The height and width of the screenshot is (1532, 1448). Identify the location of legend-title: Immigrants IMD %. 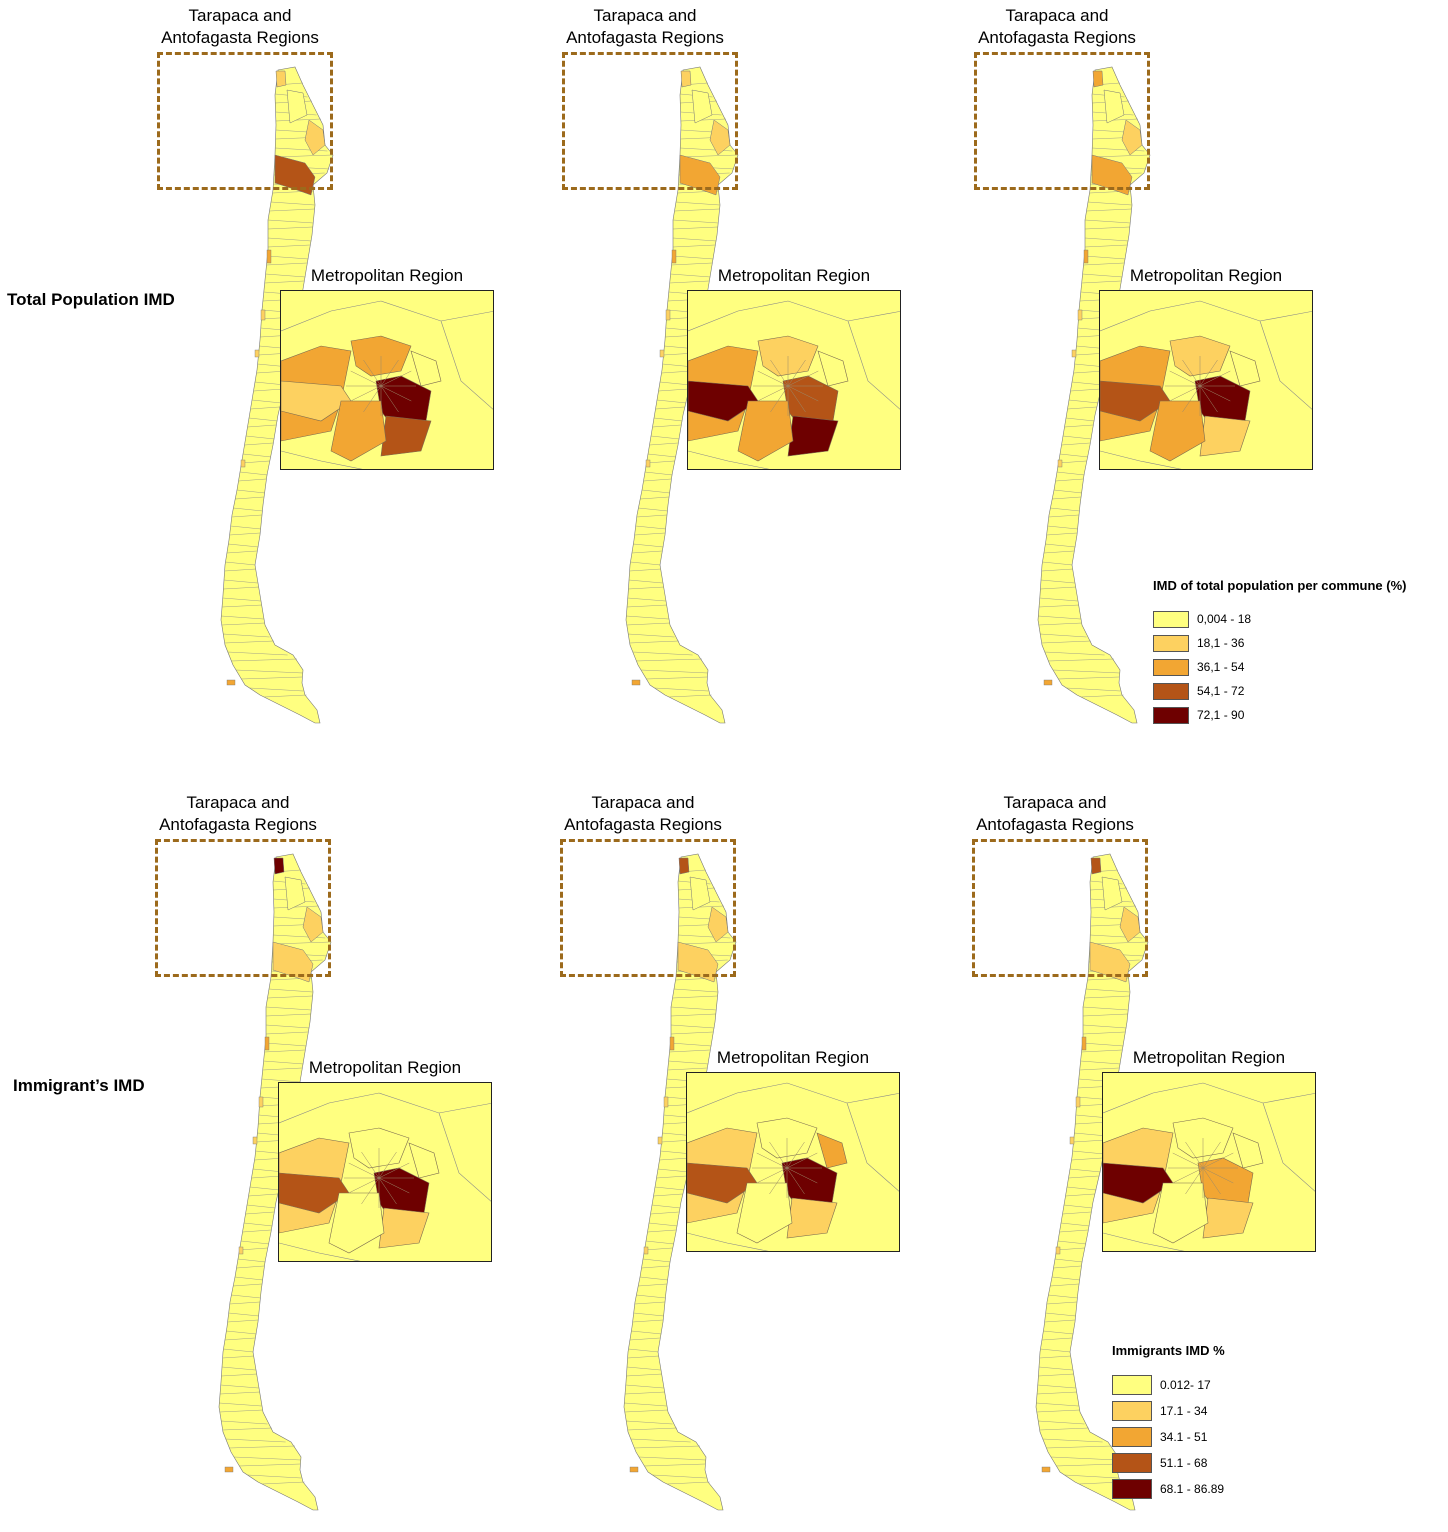
(1168, 1350).